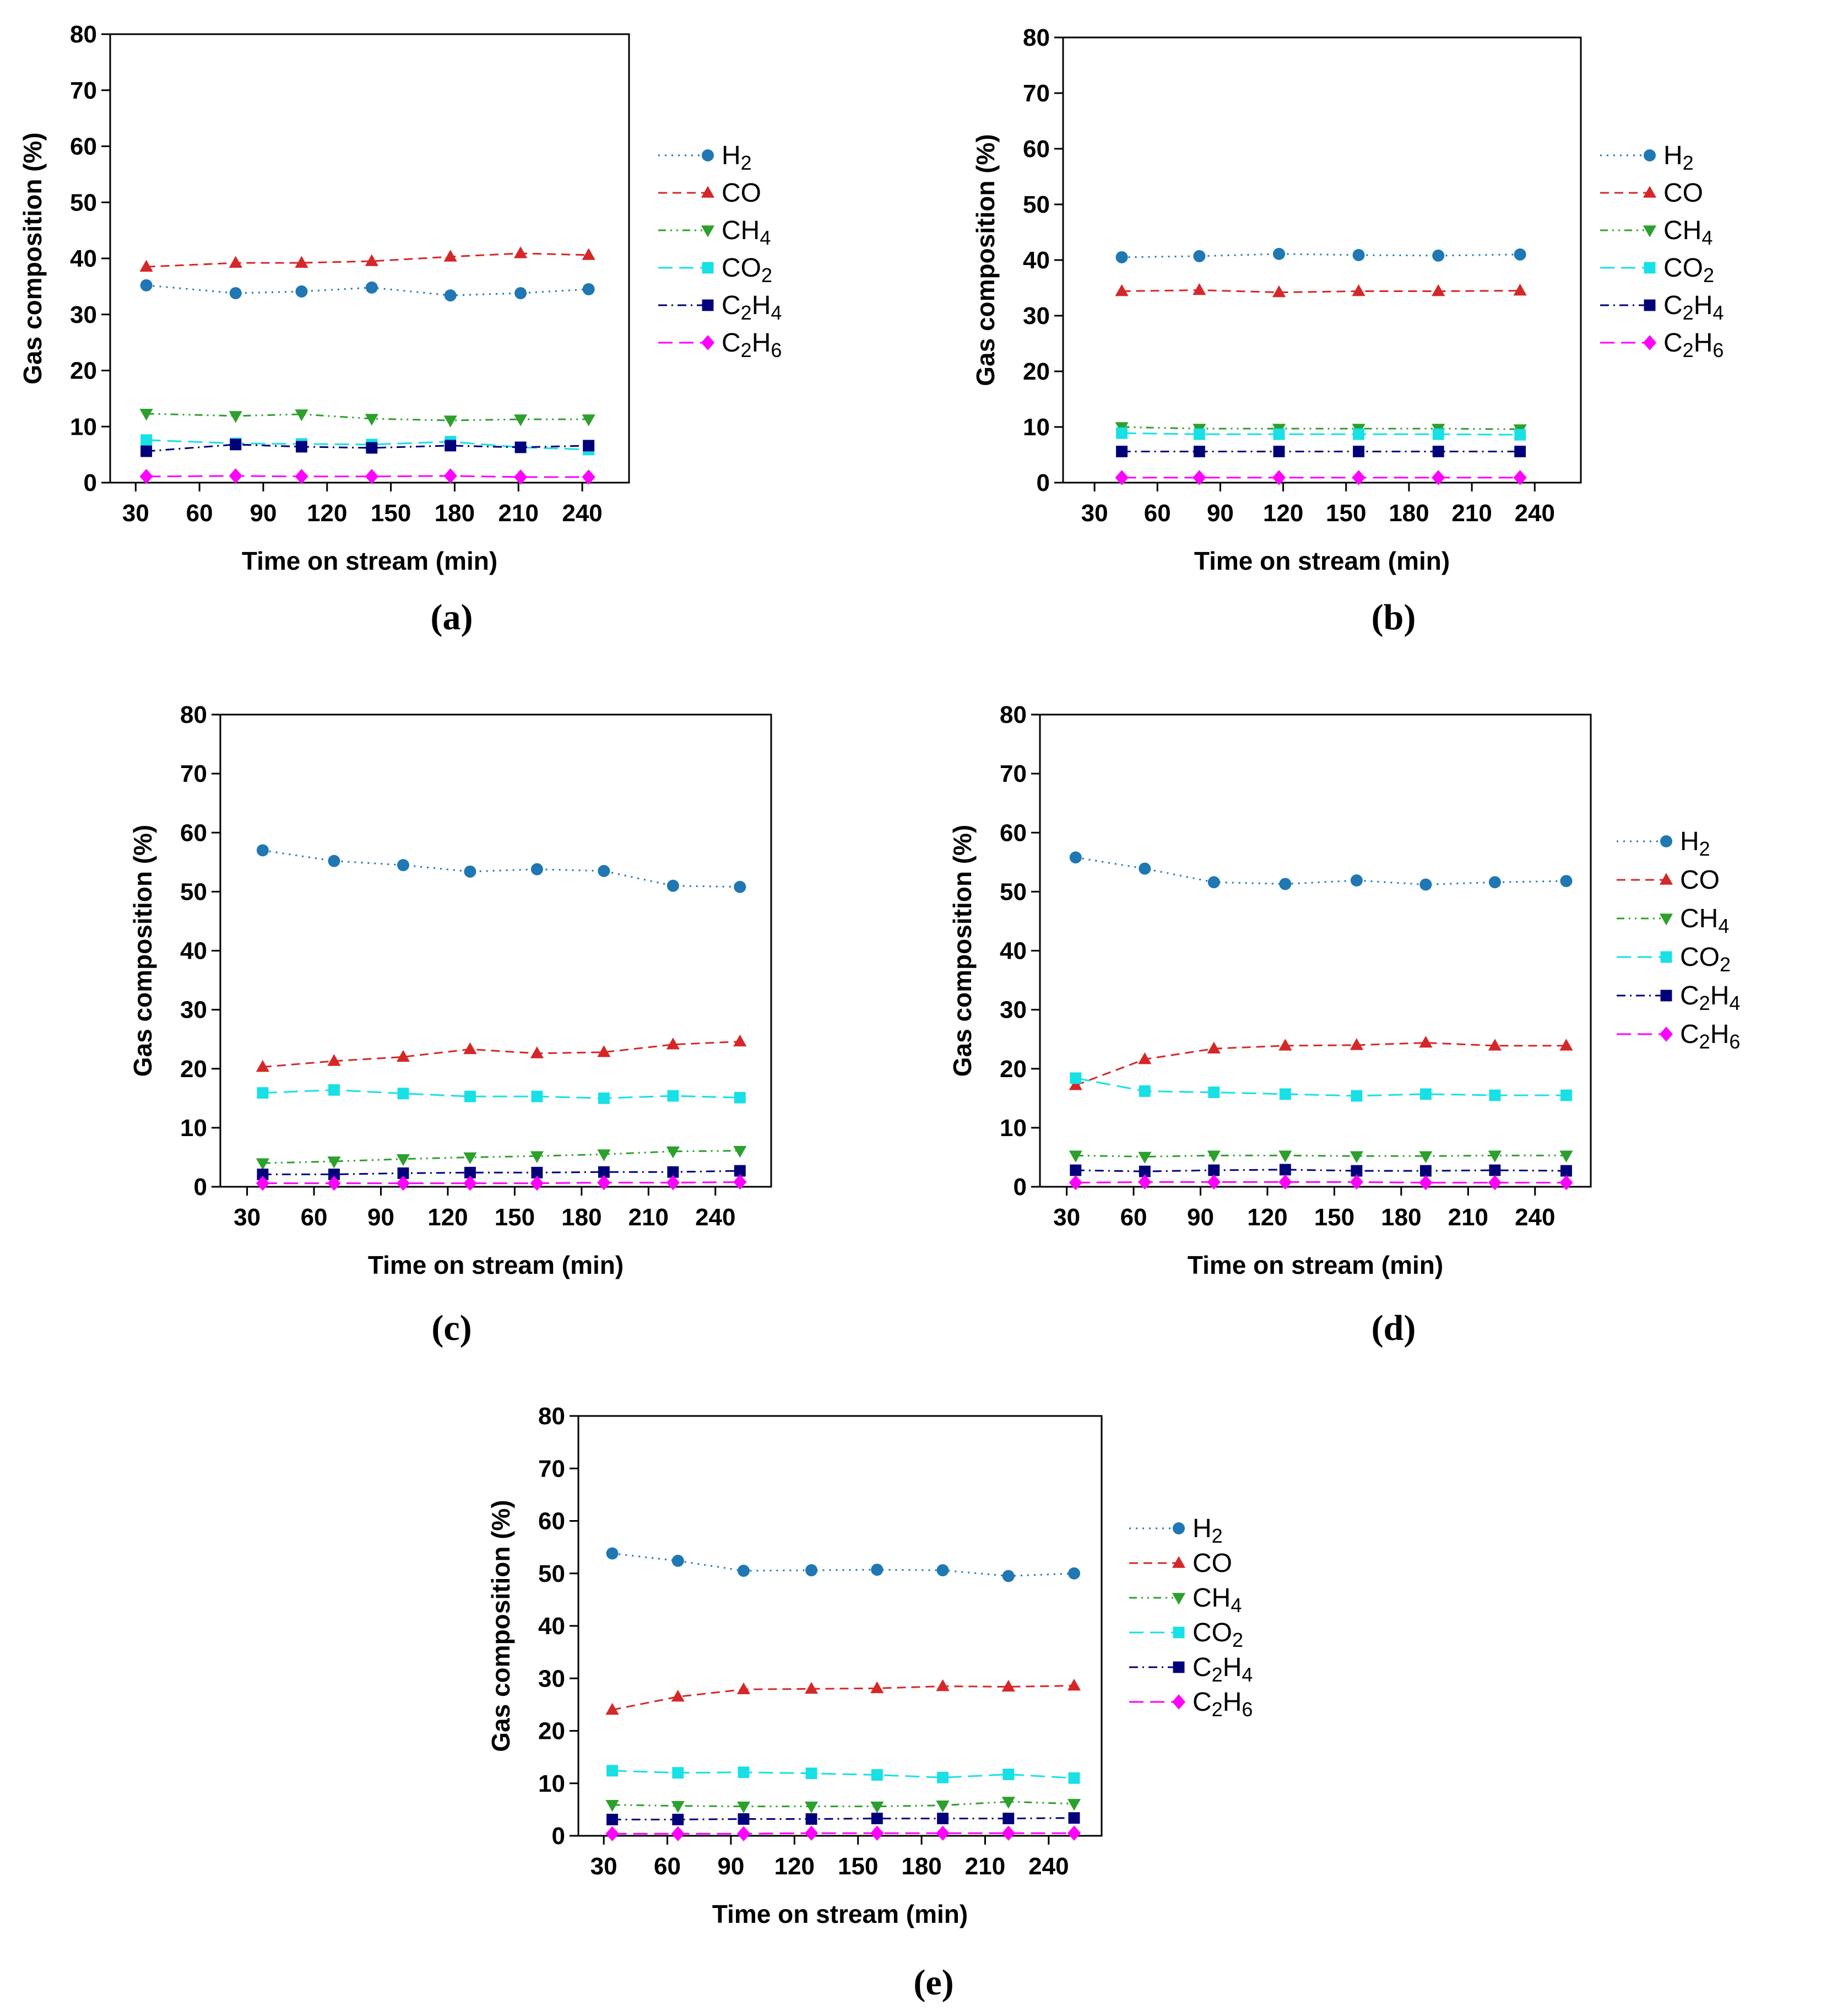 The width and height of the screenshot is (1848, 2011). Describe the element at coordinates (1014, 1069) in the screenshot. I see `y-tick-label: 20` at that location.